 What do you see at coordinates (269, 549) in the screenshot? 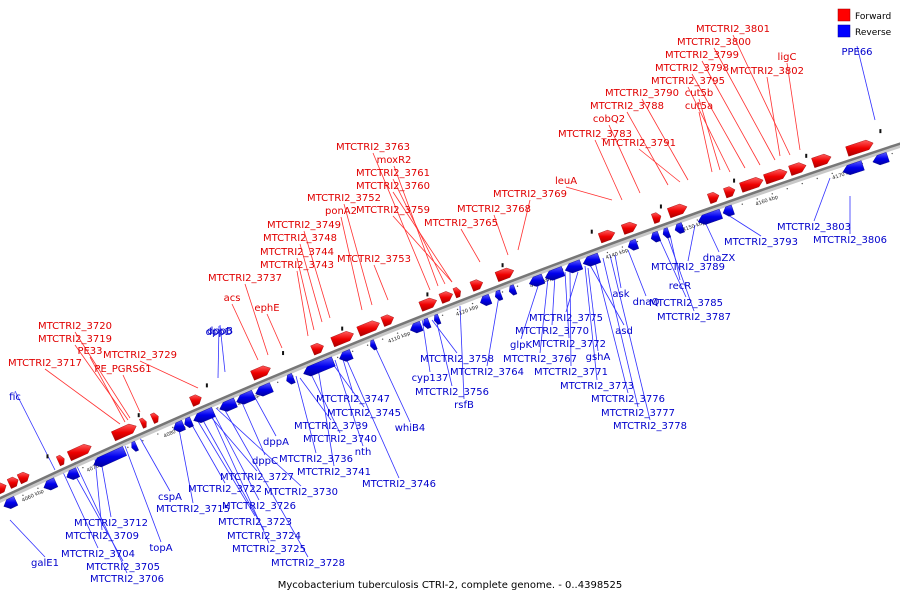
I see `reverse-gene-label: MTCTRI2_3725` at bounding box center [269, 549].